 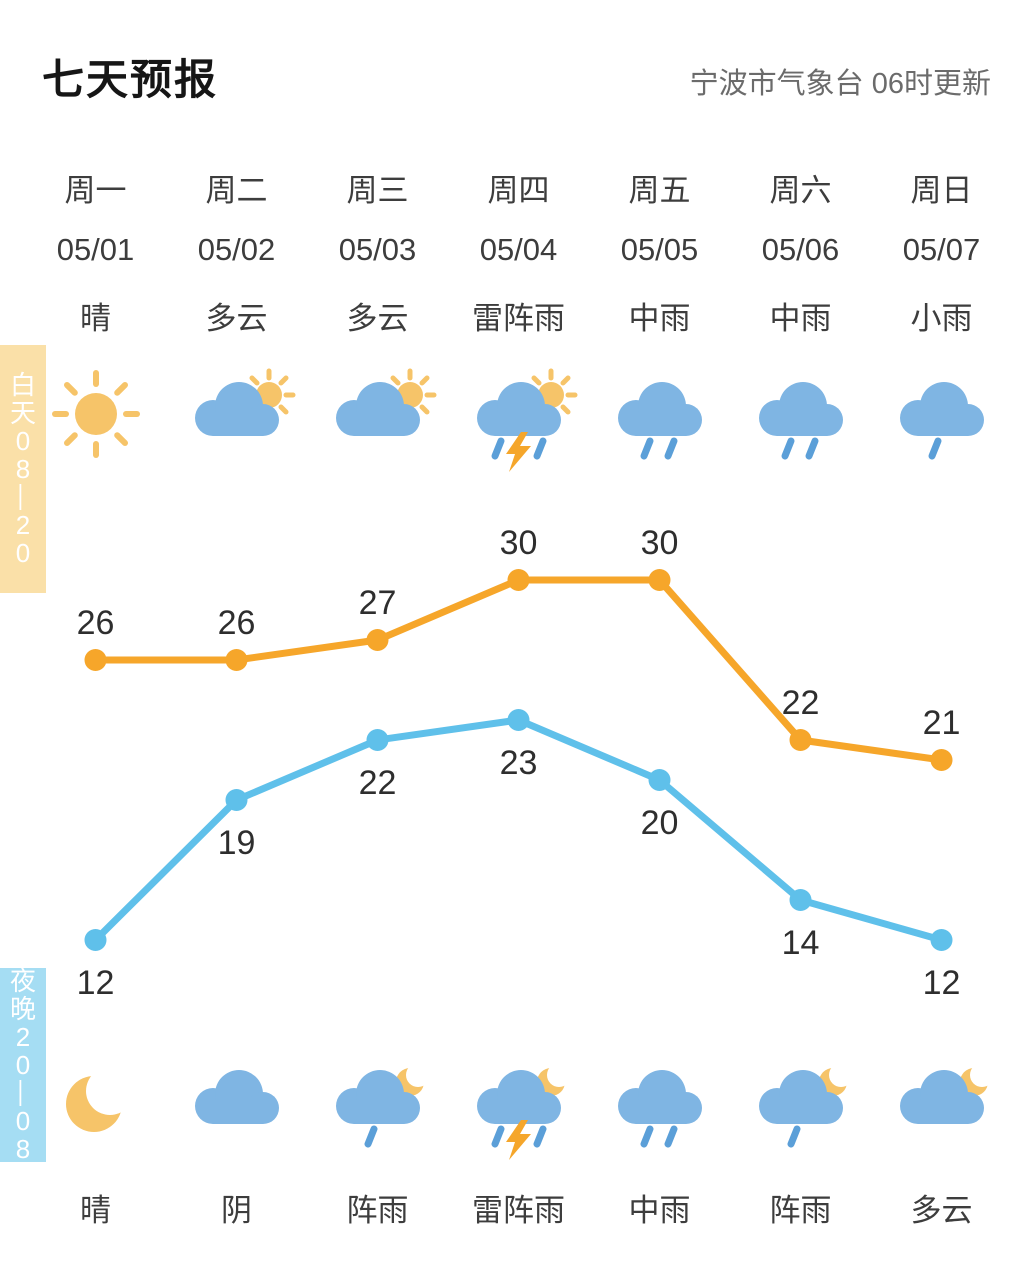 I want to click on night-condition-label: 中雨, so click(x=659, y=1210).